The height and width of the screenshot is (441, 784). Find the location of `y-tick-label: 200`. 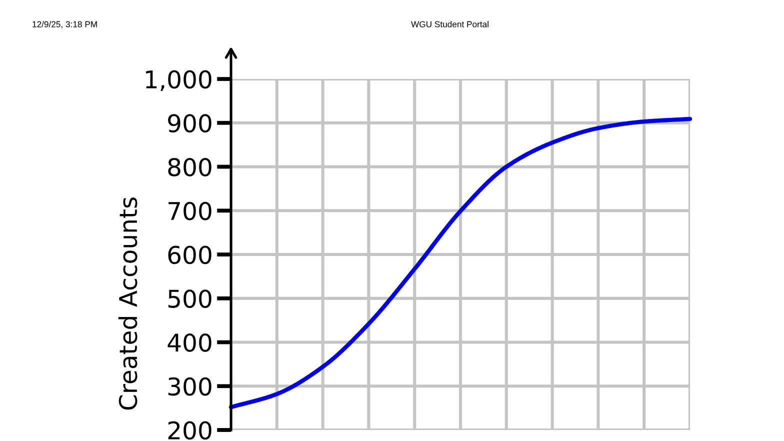

y-tick-label: 200 is located at coordinates (190, 430).